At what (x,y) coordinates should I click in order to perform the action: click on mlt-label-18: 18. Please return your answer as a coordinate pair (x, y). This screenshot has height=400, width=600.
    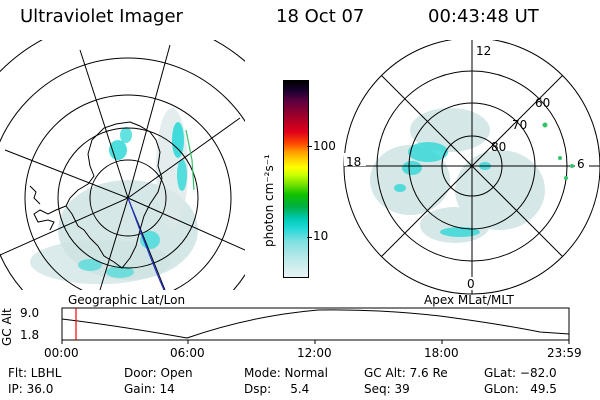
    Looking at the image, I should click on (354, 162).